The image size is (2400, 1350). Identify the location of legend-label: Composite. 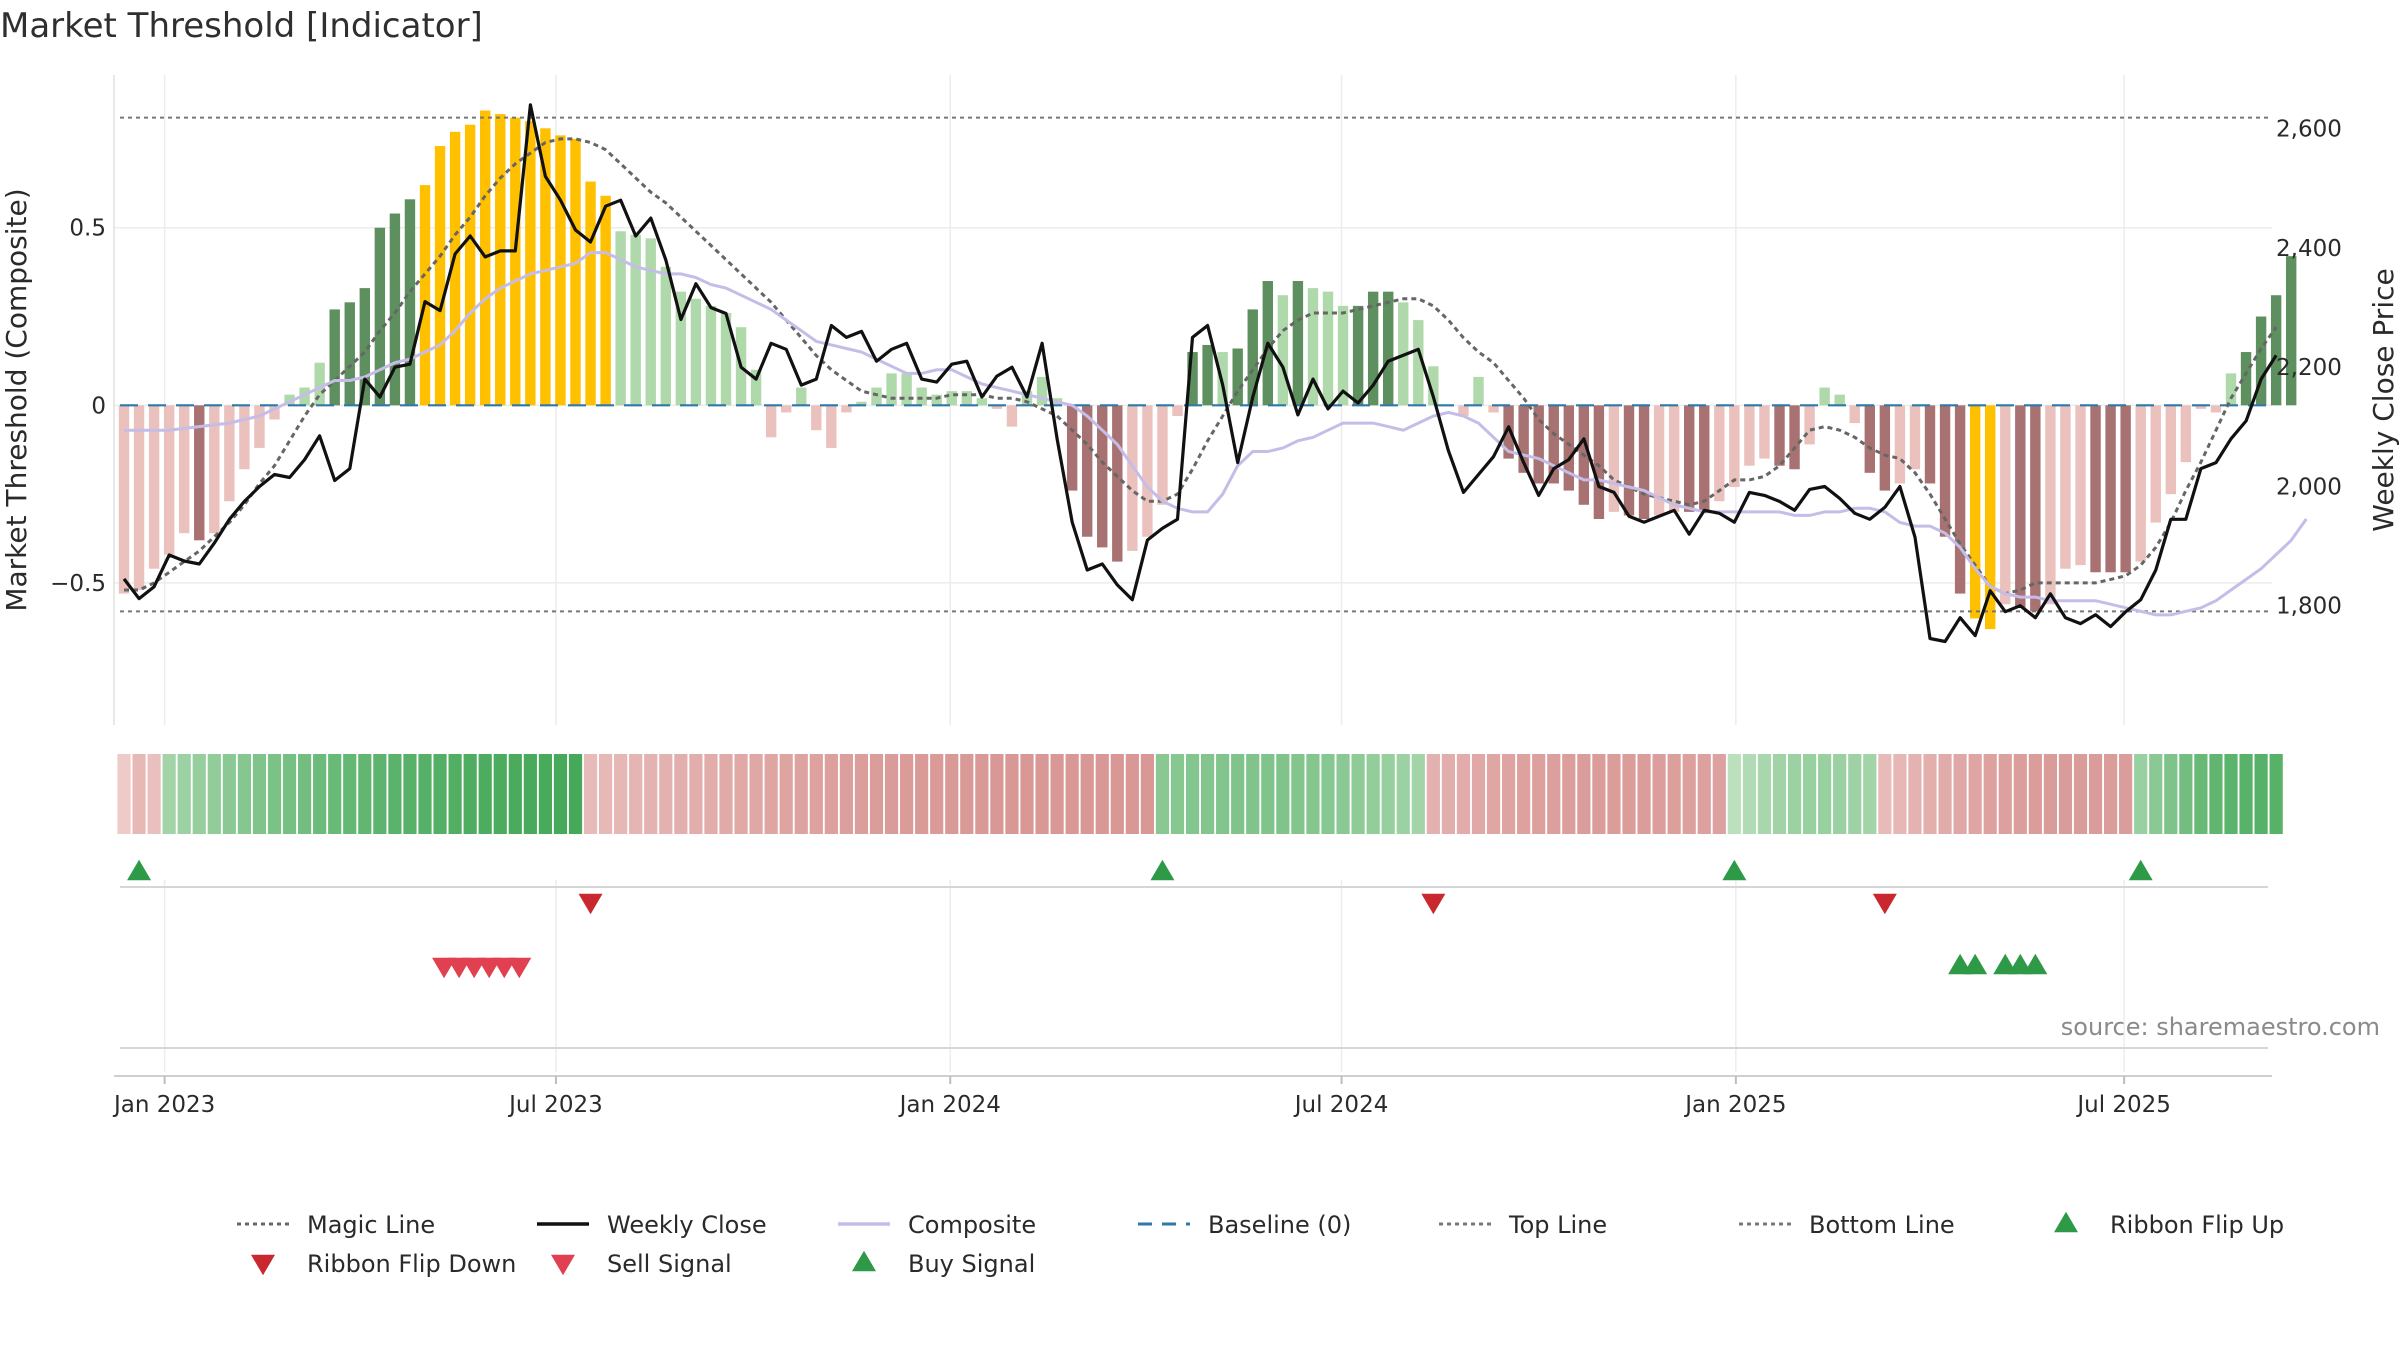
(972, 1225).